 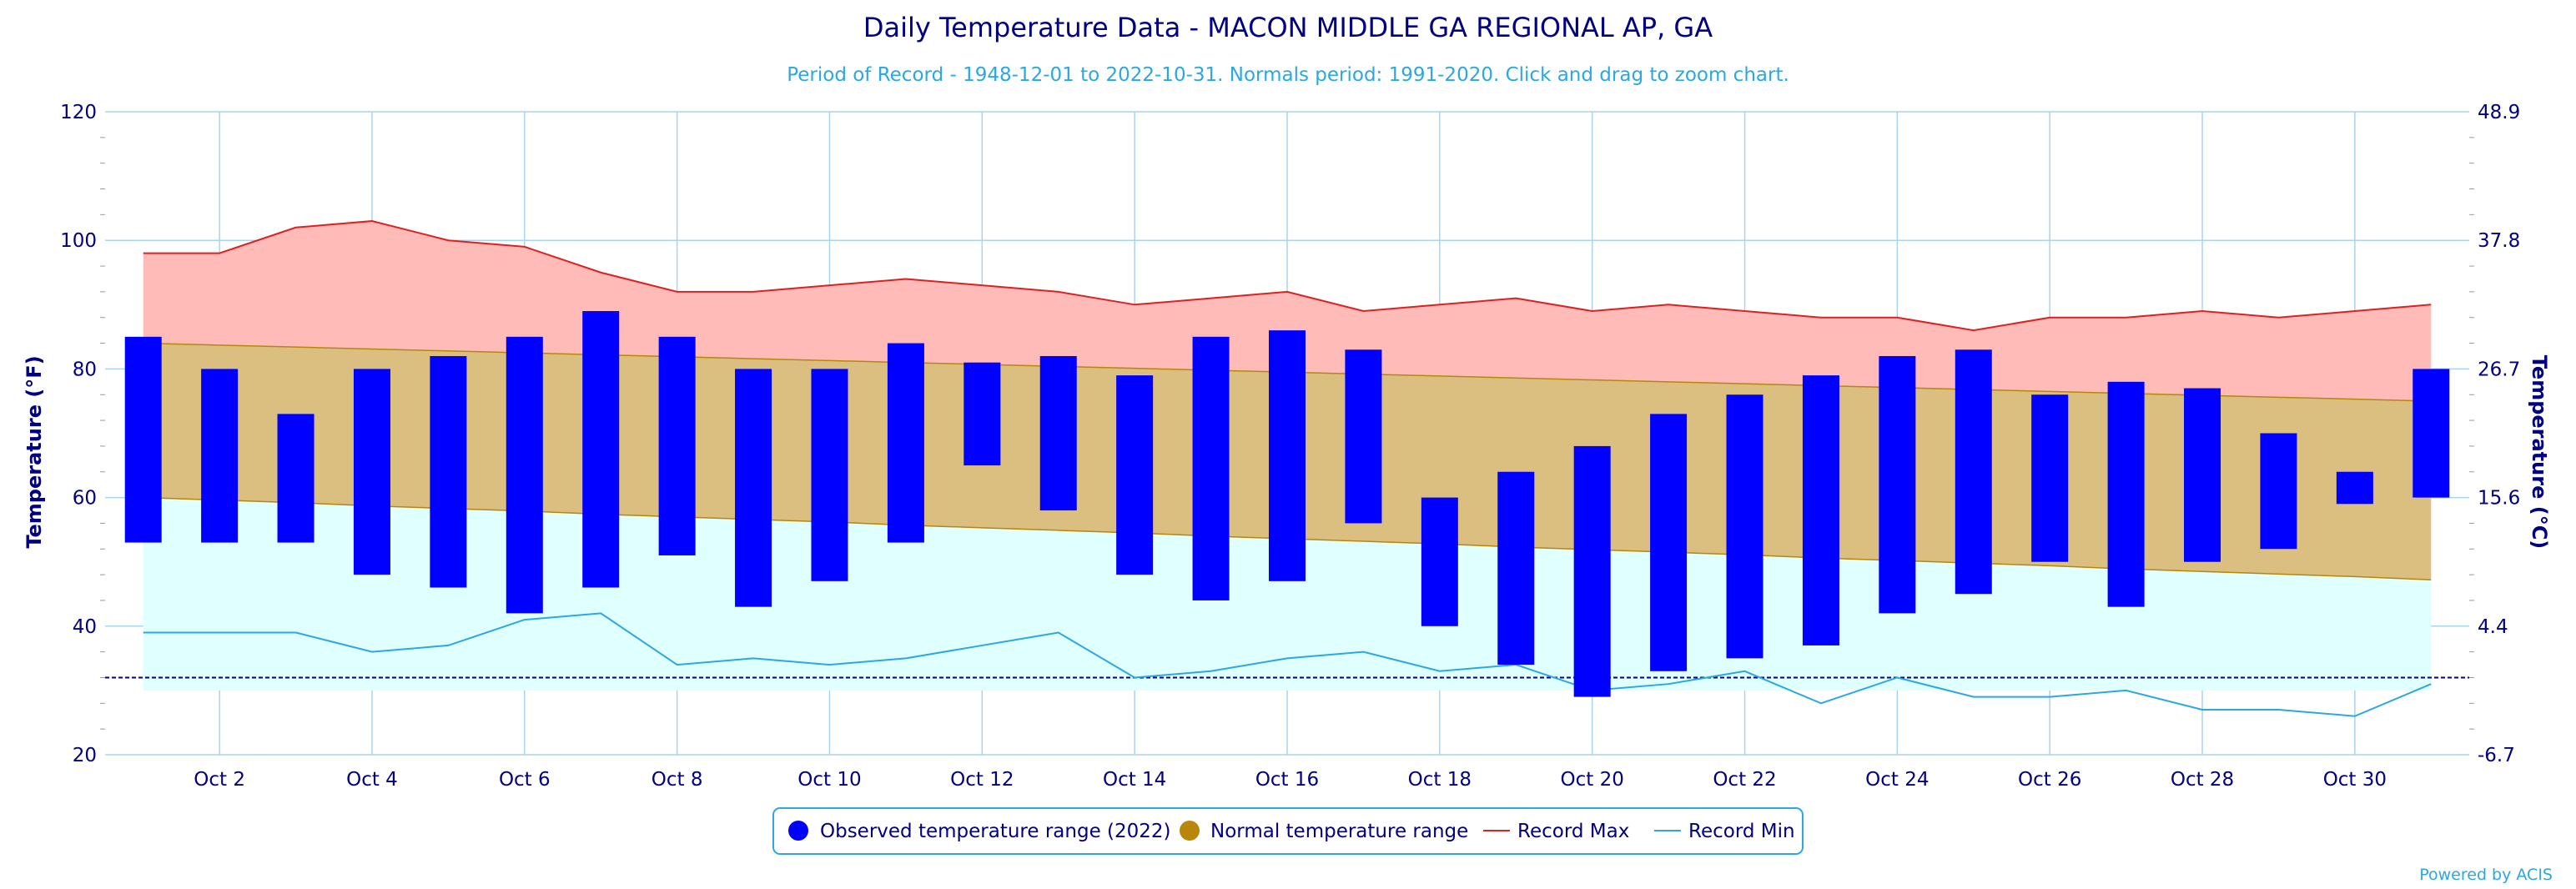 What do you see at coordinates (34, 451) in the screenshot?
I see `y-axis-title-left: Temperature (°F)` at bounding box center [34, 451].